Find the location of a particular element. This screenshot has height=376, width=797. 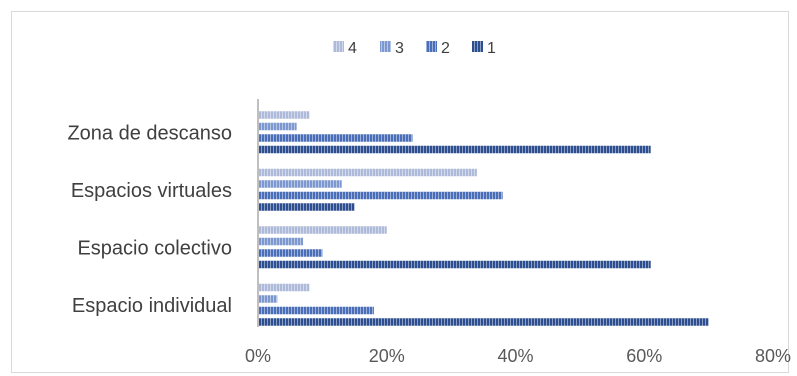

legend-label-1: 1 is located at coordinates (491, 48).